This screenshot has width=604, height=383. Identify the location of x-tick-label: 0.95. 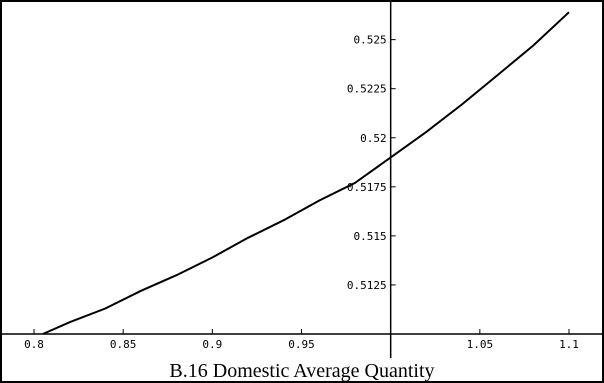
(301, 344).